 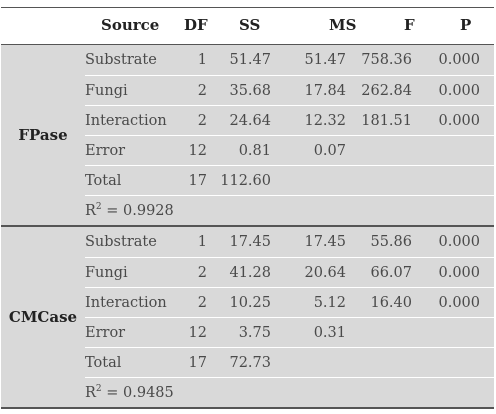 I want to click on r-squared-number: = 0.9928, so click(x=137, y=211).